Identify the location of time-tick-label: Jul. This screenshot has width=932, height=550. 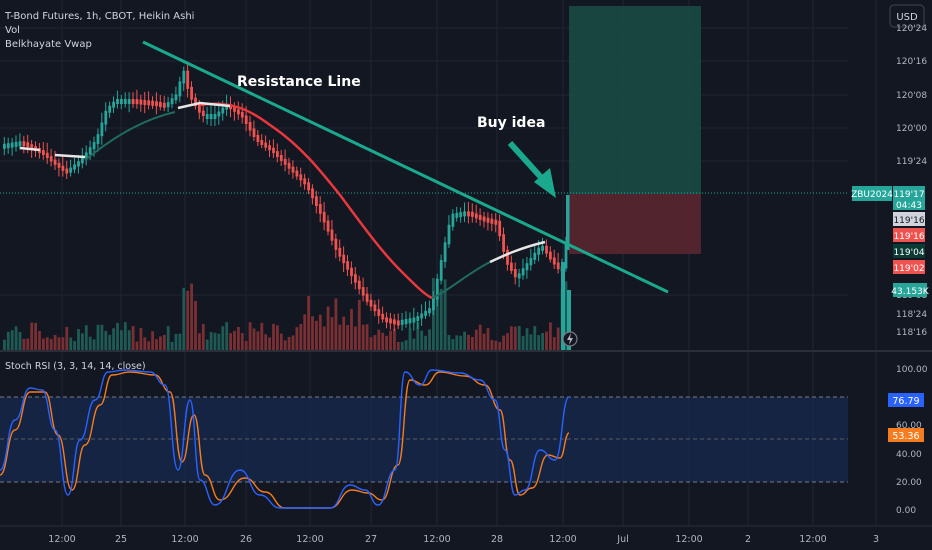
(622, 539).